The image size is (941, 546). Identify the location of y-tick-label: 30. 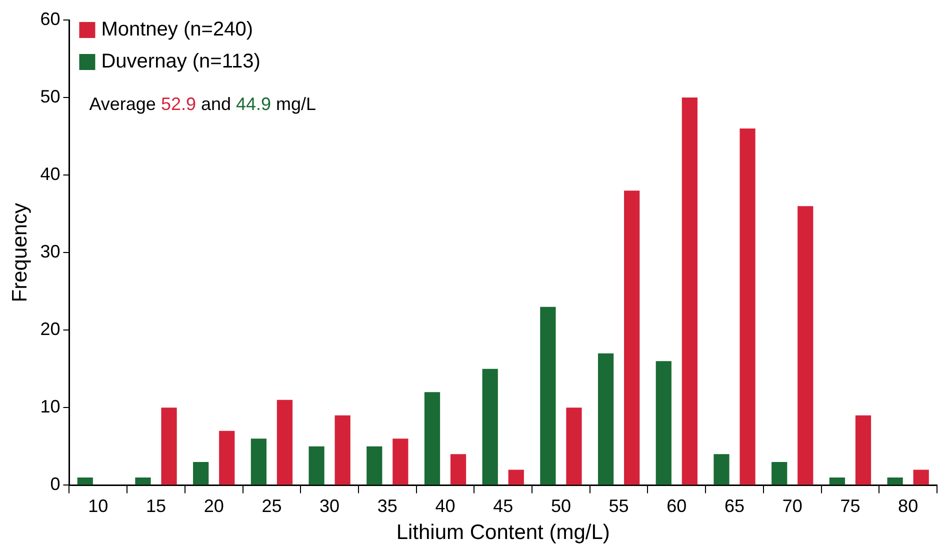
(50, 252).